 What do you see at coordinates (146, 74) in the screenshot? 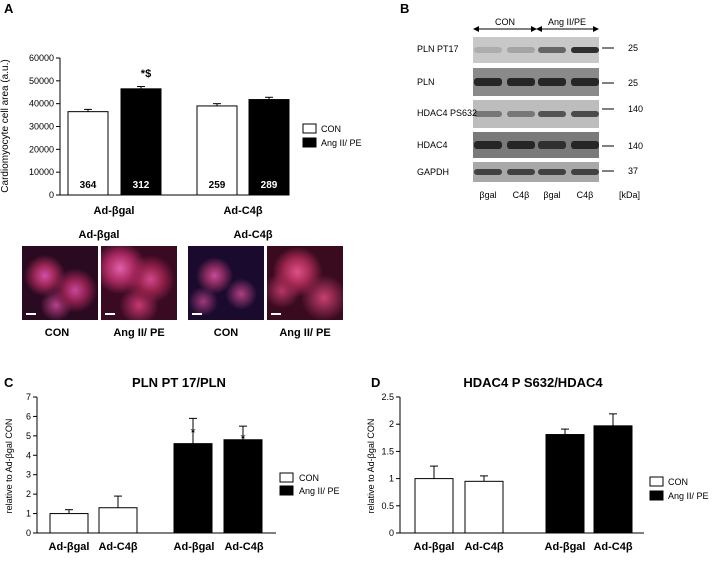
I see `panel-a-significance: *$` at bounding box center [146, 74].